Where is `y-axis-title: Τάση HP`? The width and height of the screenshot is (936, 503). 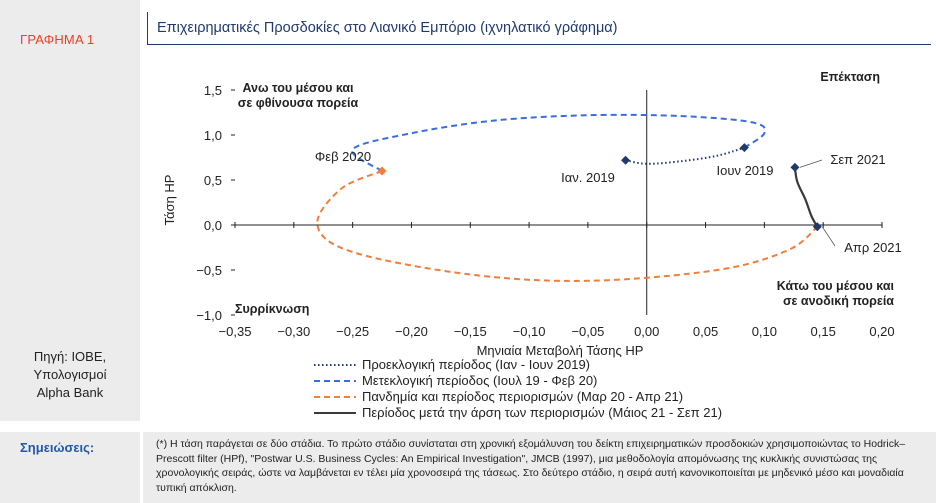
y-axis-title: Τάση HP is located at coordinates (169, 200).